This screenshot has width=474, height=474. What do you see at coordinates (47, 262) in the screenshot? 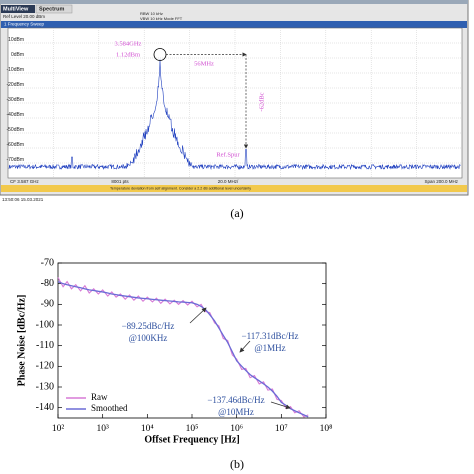
I see `y-tick-label: -70` at bounding box center [47, 262].